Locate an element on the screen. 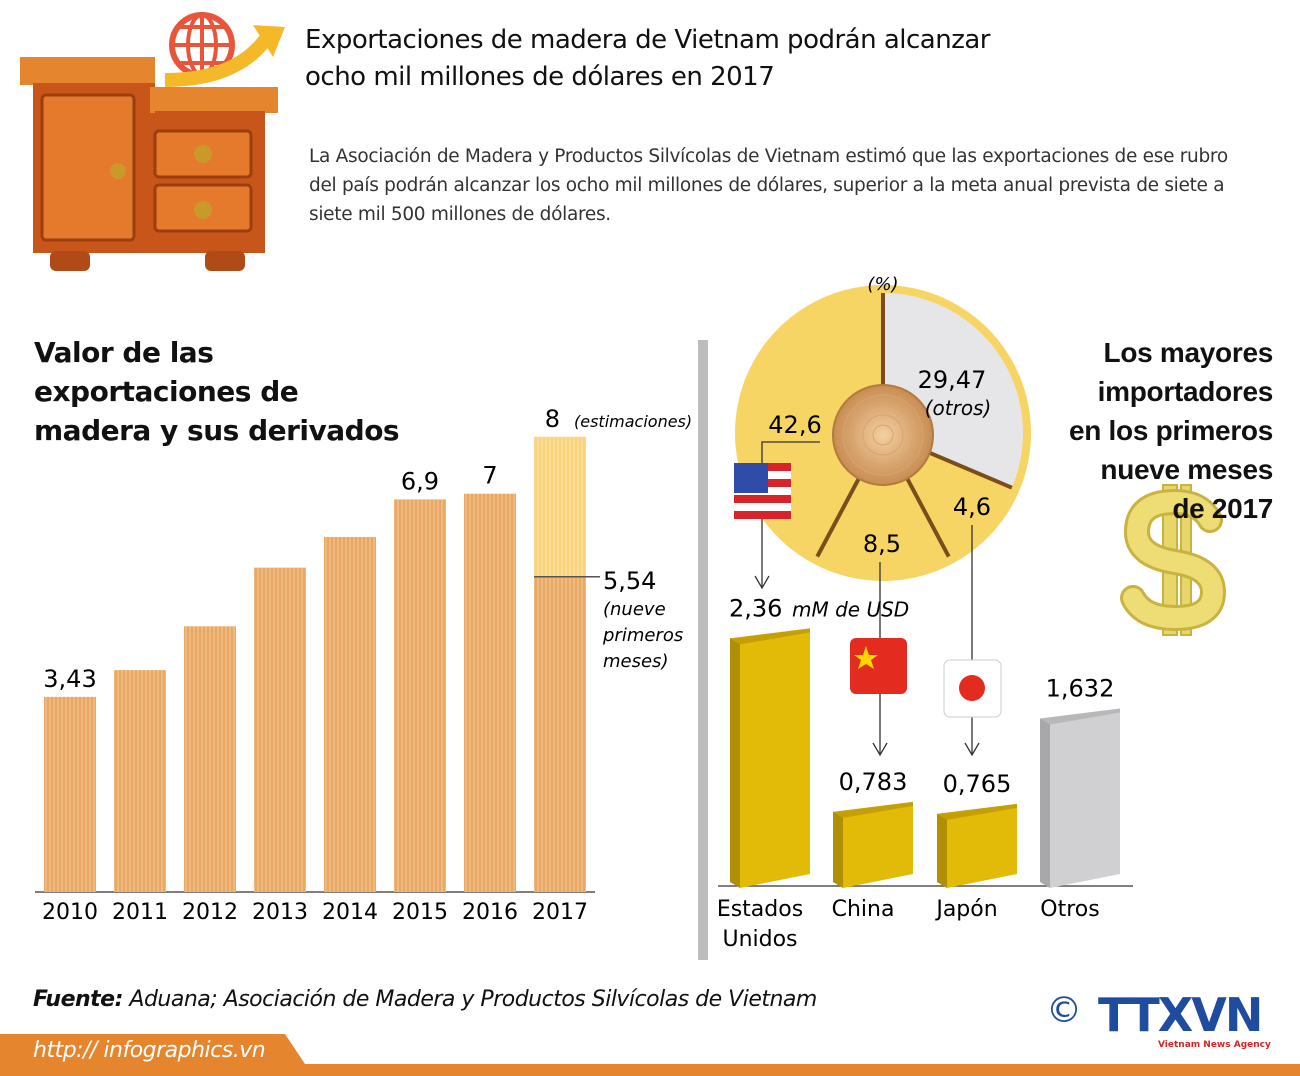 Image resolution: width=1300 pixels, height=1076 pixels. bar-value-label: 7 is located at coordinates (489, 476).